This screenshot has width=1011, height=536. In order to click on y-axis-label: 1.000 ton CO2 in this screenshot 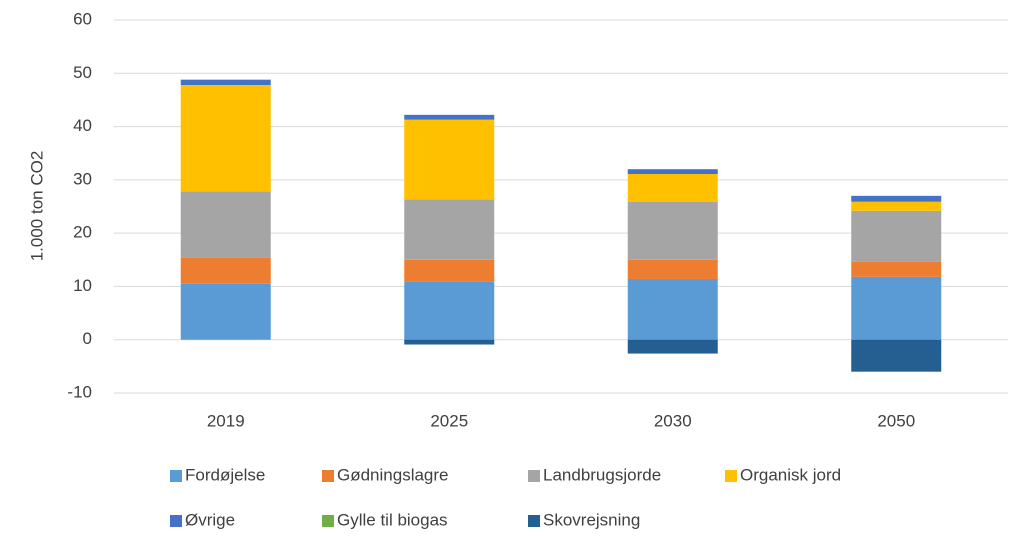, I will do `click(36, 206)`.